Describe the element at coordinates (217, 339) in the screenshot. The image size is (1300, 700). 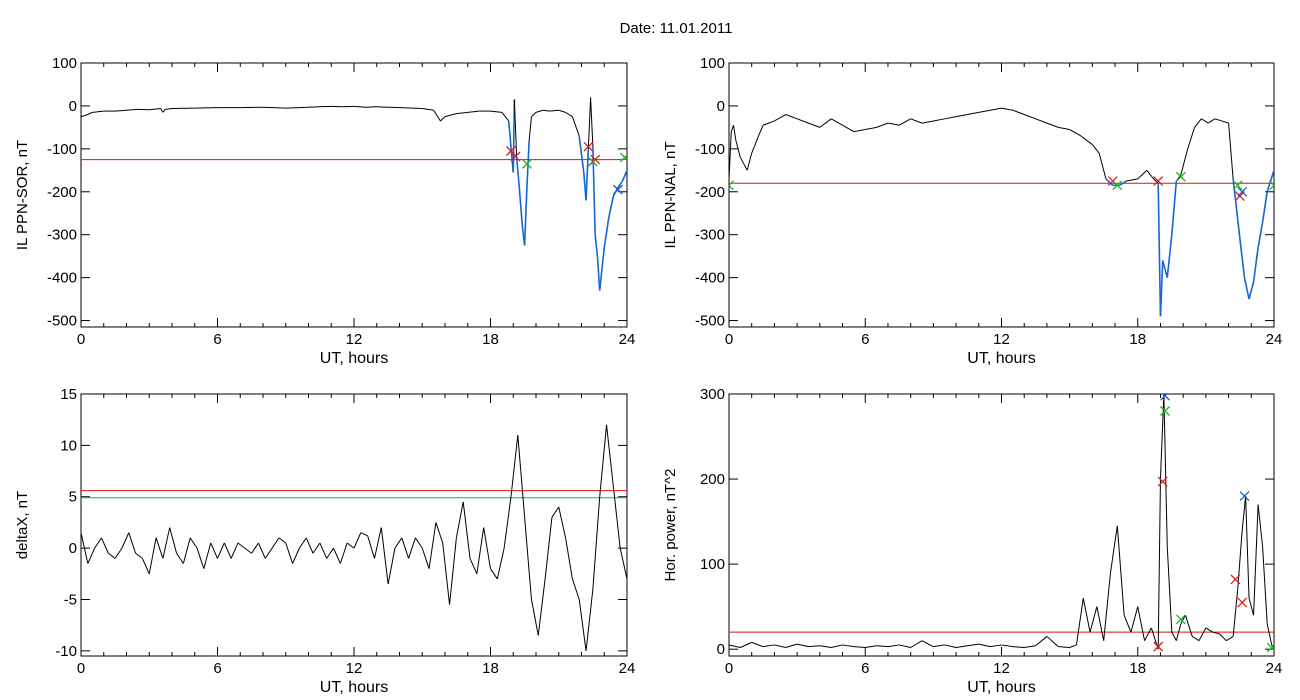
I see `x-tick-label: 6` at that location.